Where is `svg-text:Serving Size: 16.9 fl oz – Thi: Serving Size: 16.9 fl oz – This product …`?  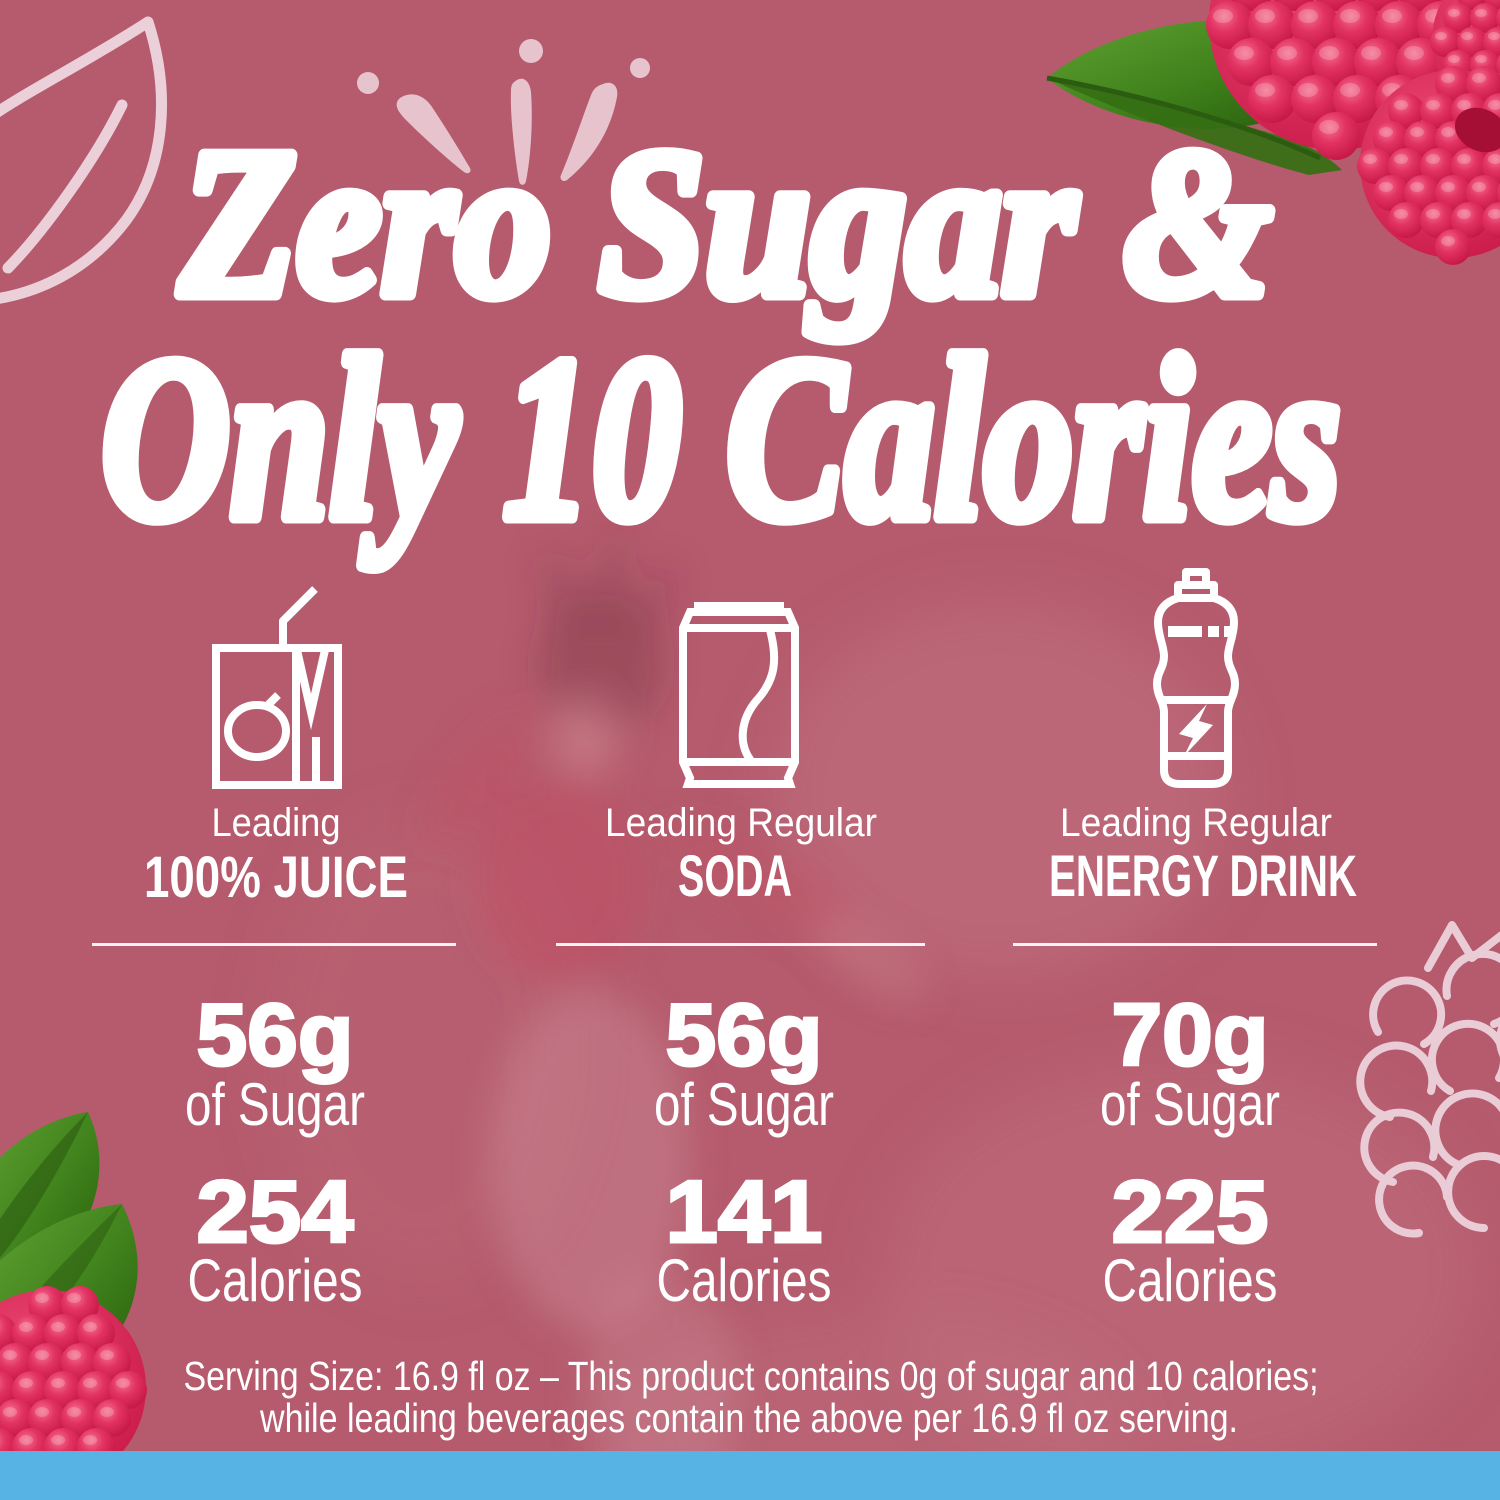
svg-text:Serving Size: 16.9 fl oz – Thi: Serving Size: 16.9 fl oz – This product … is located at coordinates (751, 1376).